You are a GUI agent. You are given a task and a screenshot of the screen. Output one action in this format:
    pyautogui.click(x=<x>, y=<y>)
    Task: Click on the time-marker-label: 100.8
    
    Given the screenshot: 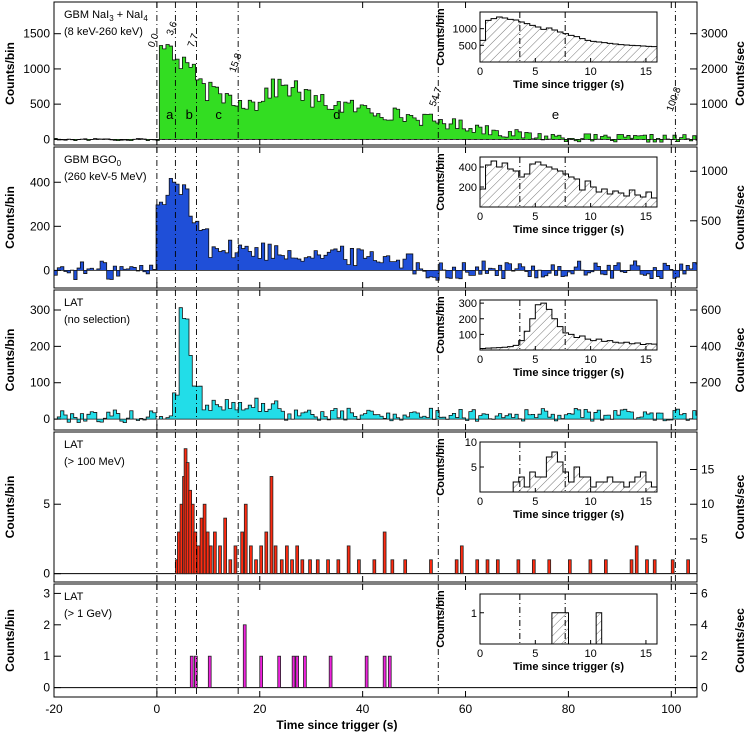 What is the action you would take?
    pyautogui.click(x=674, y=99)
    